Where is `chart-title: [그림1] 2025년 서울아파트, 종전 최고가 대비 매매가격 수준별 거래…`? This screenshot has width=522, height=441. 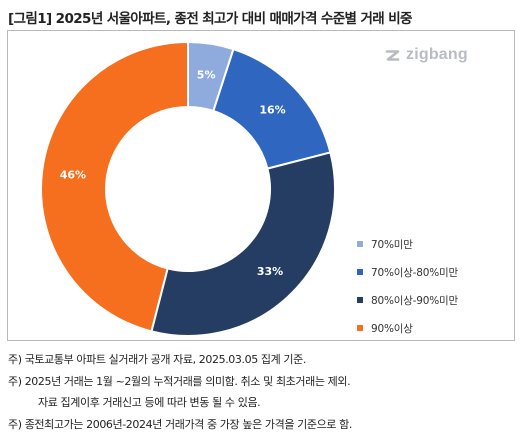 chart-title: [그림1] 2025년 서울아파트, 종전 최고가 대비 매매가격 수준별 거래… is located at coordinates (210, 19).